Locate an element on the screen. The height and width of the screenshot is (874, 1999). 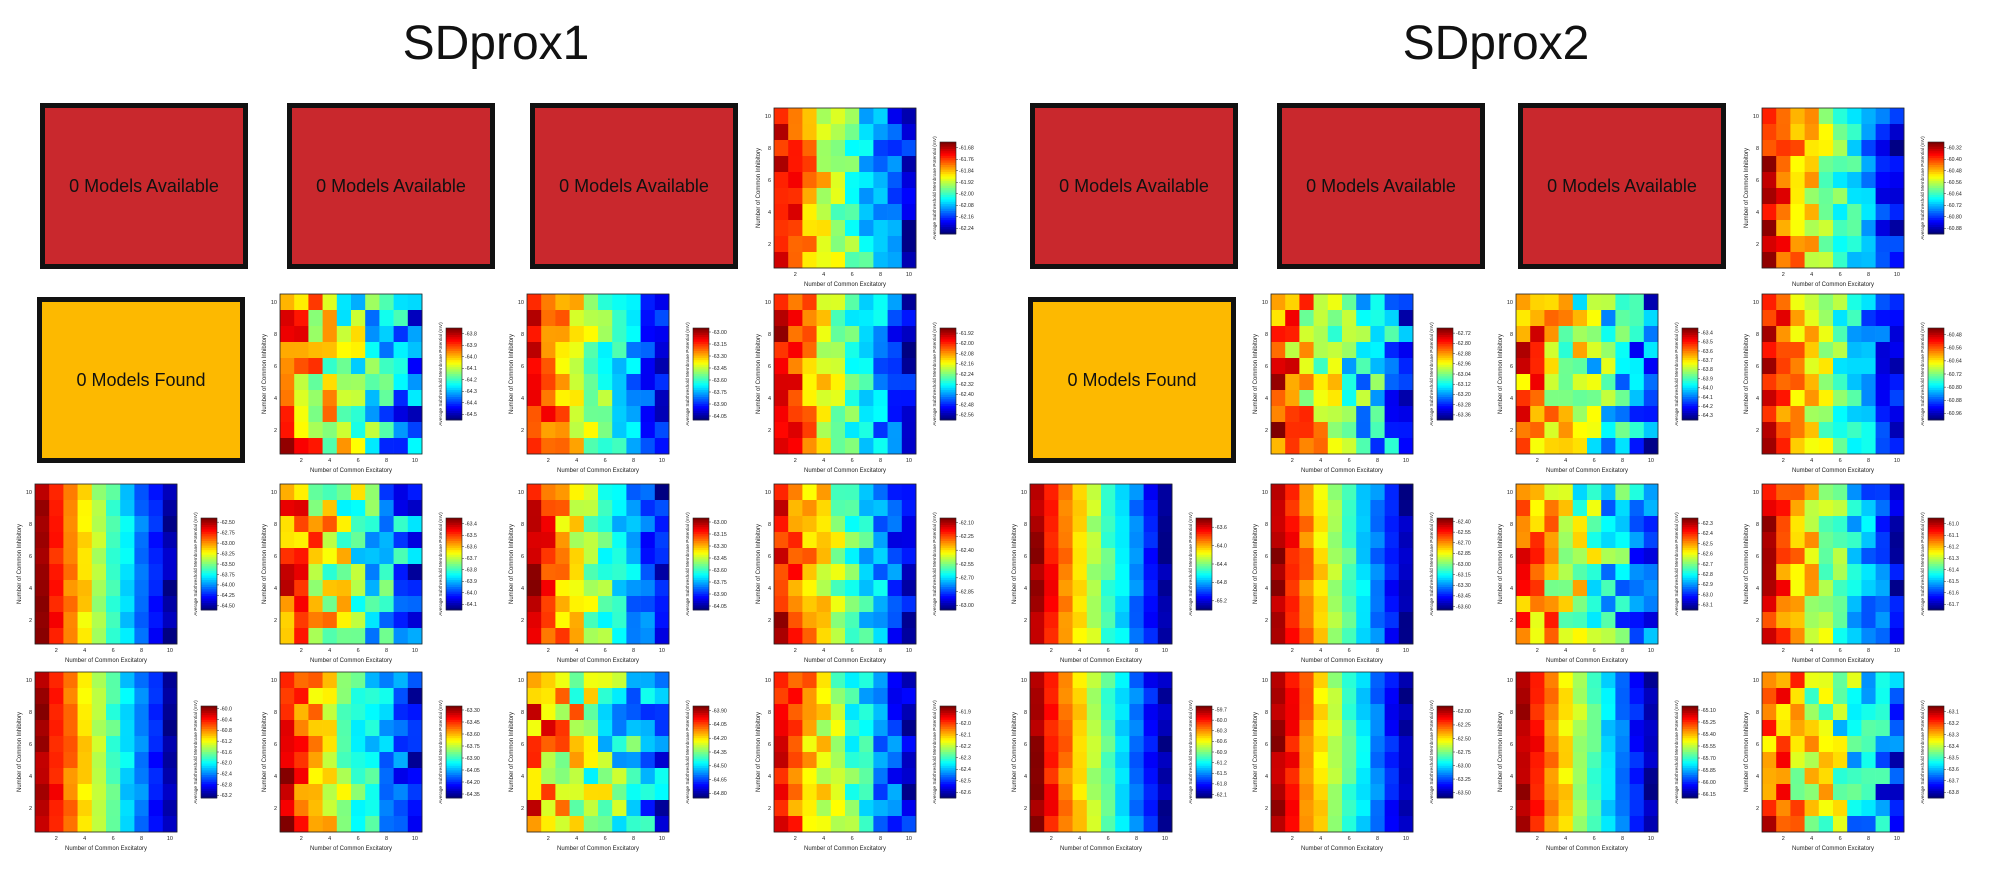
colorbar-tick-label: -63.60 is located at coordinates (472, 735).